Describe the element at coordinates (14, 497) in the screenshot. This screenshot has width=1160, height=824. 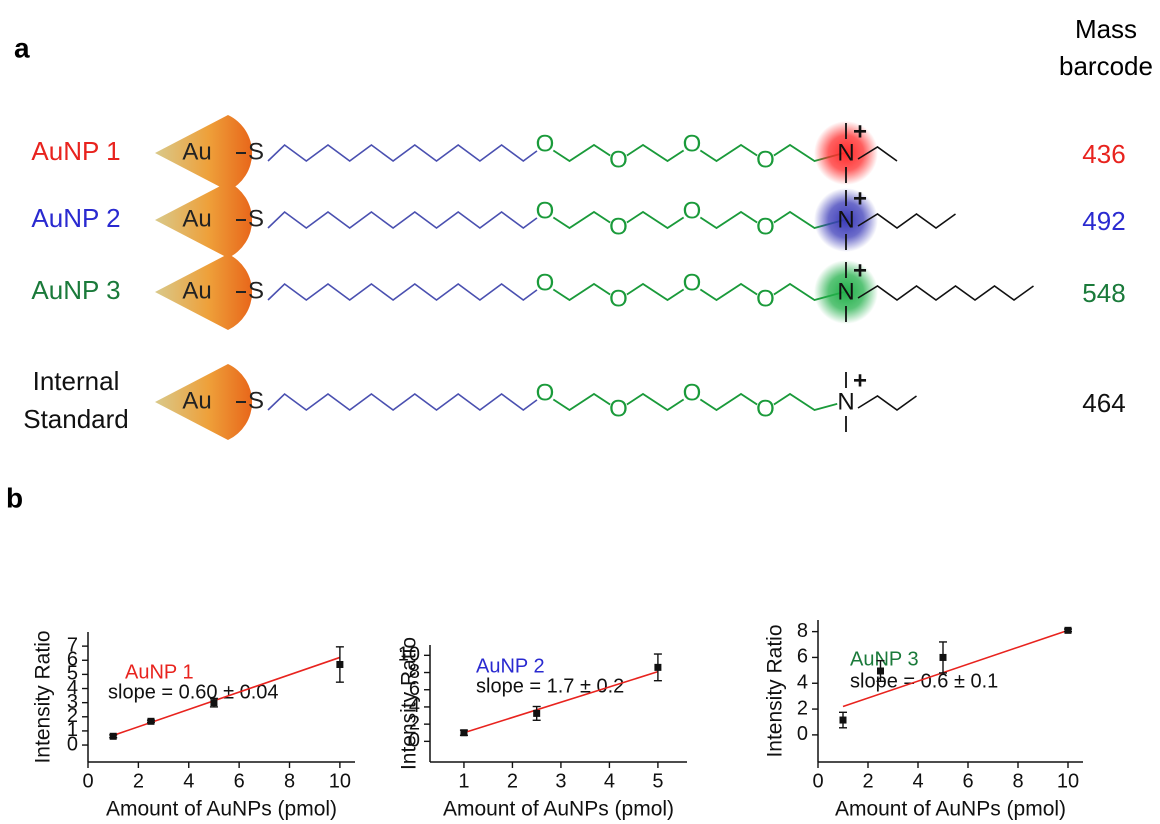
I see `panel-label: b` at that location.